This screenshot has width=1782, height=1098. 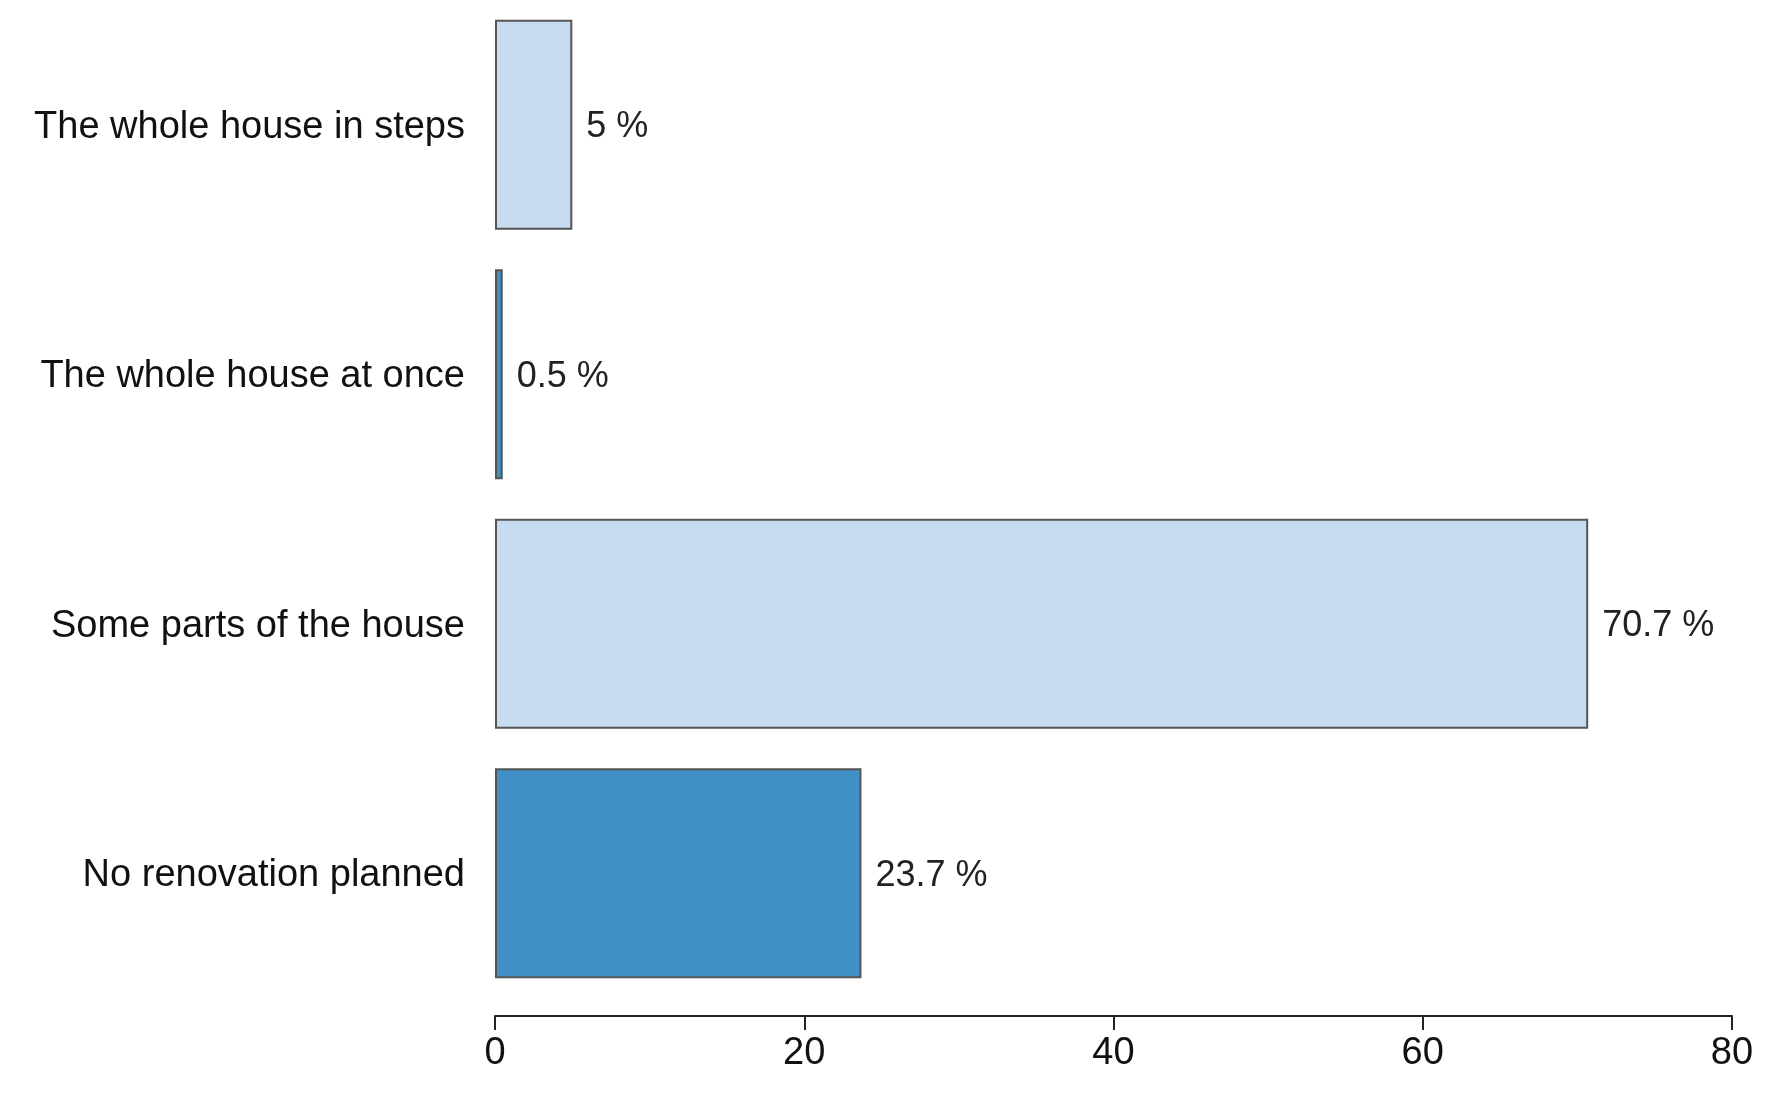 I want to click on x-tick-label: 80, so click(x=1732, y=1051).